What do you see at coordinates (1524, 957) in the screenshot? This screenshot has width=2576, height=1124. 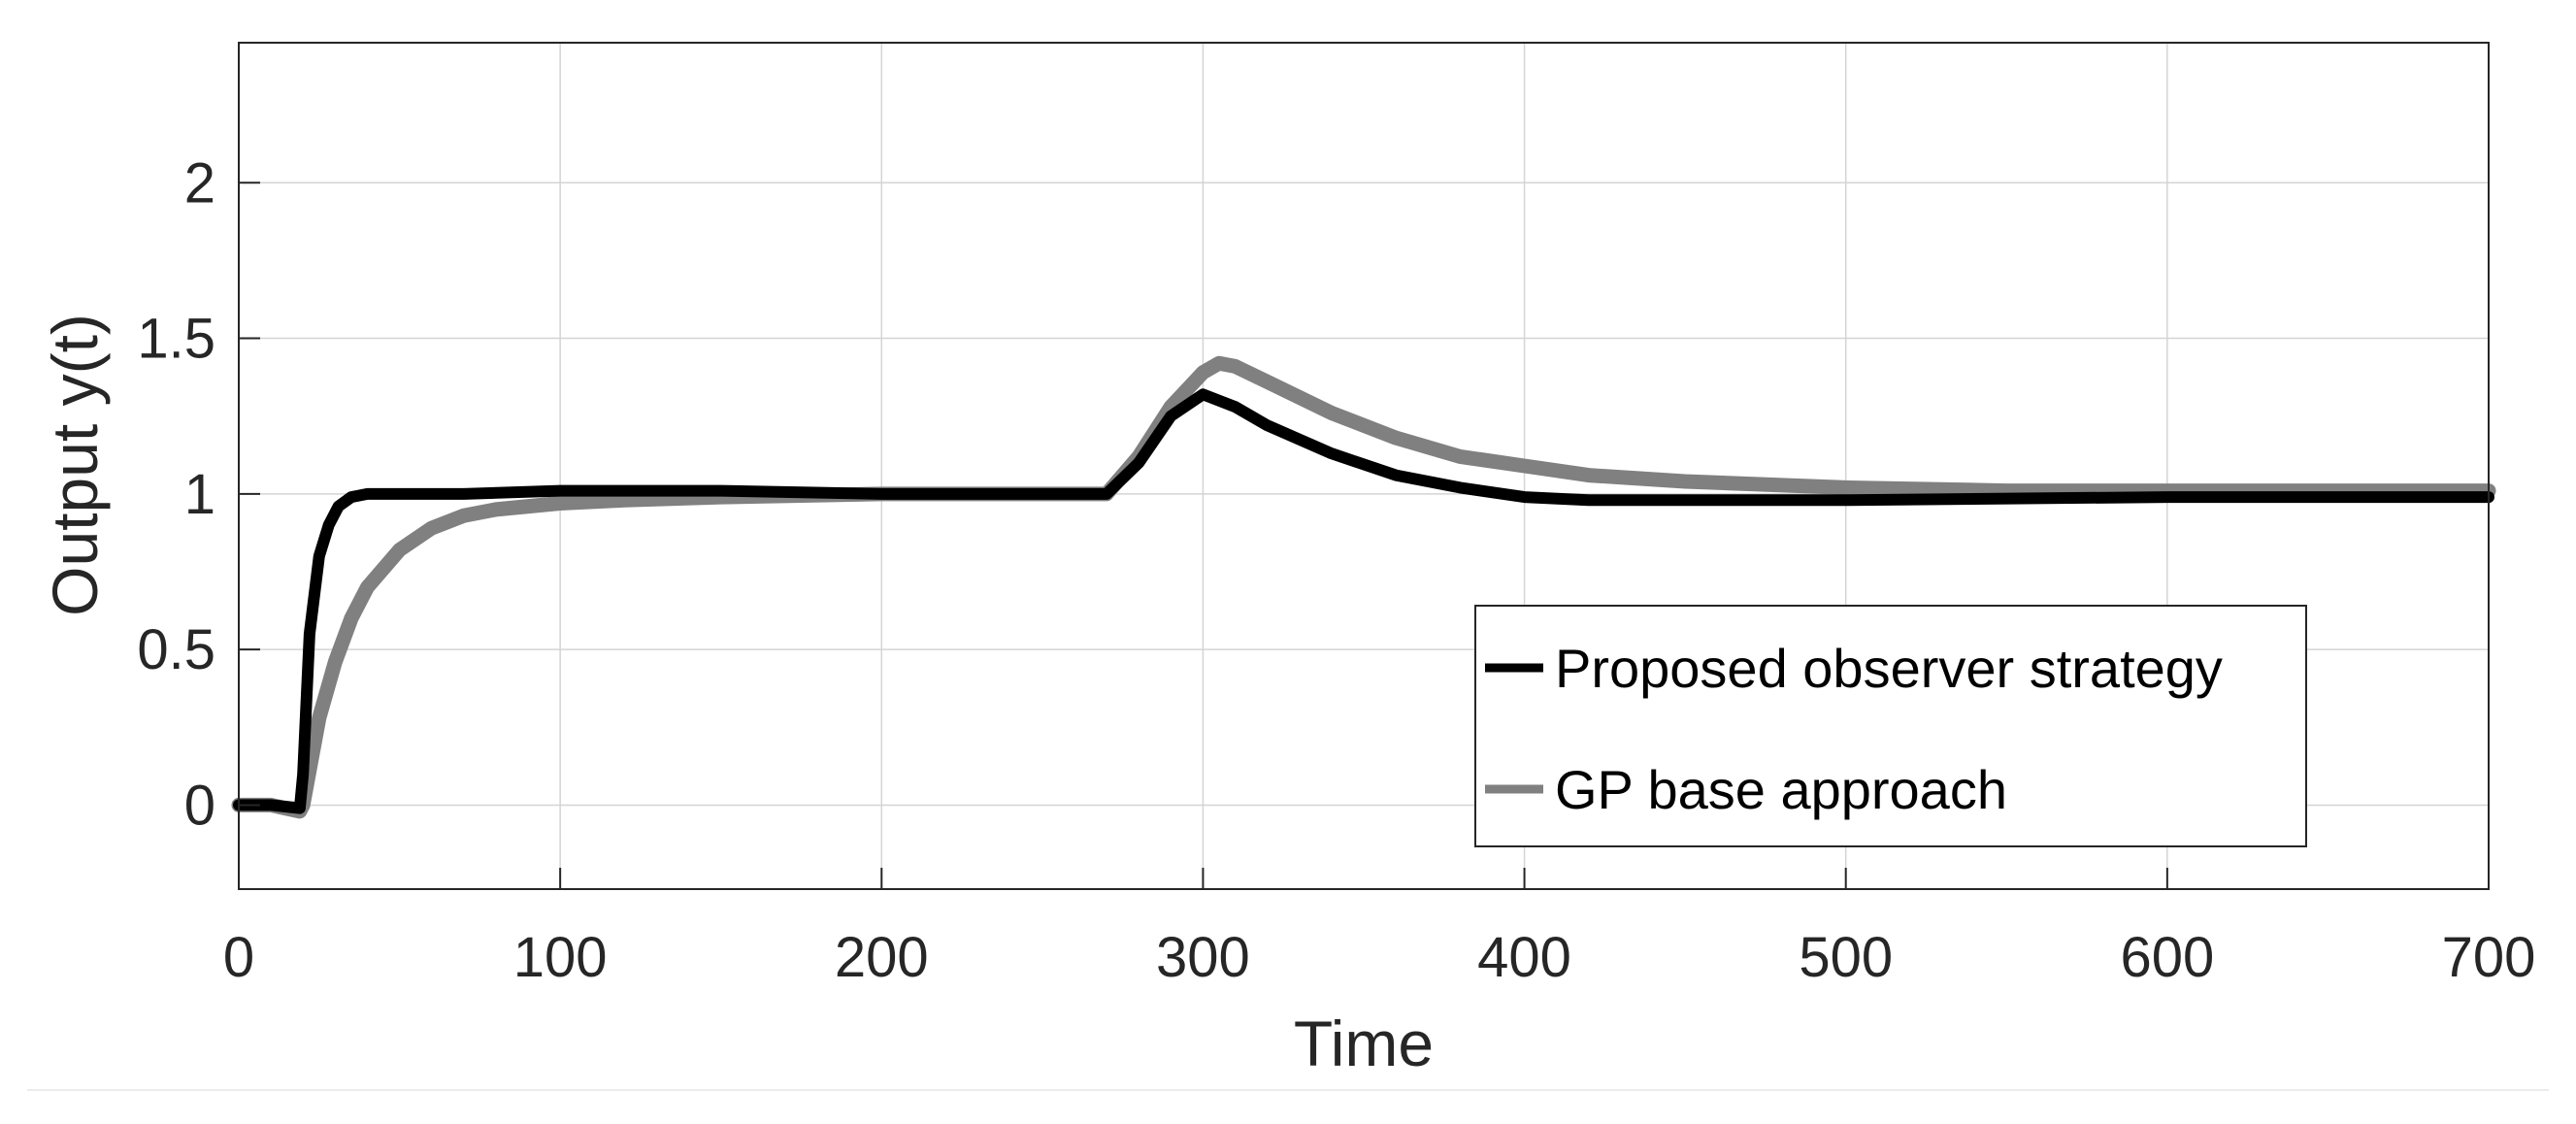 I see `x-tick-label: 400` at bounding box center [1524, 957].